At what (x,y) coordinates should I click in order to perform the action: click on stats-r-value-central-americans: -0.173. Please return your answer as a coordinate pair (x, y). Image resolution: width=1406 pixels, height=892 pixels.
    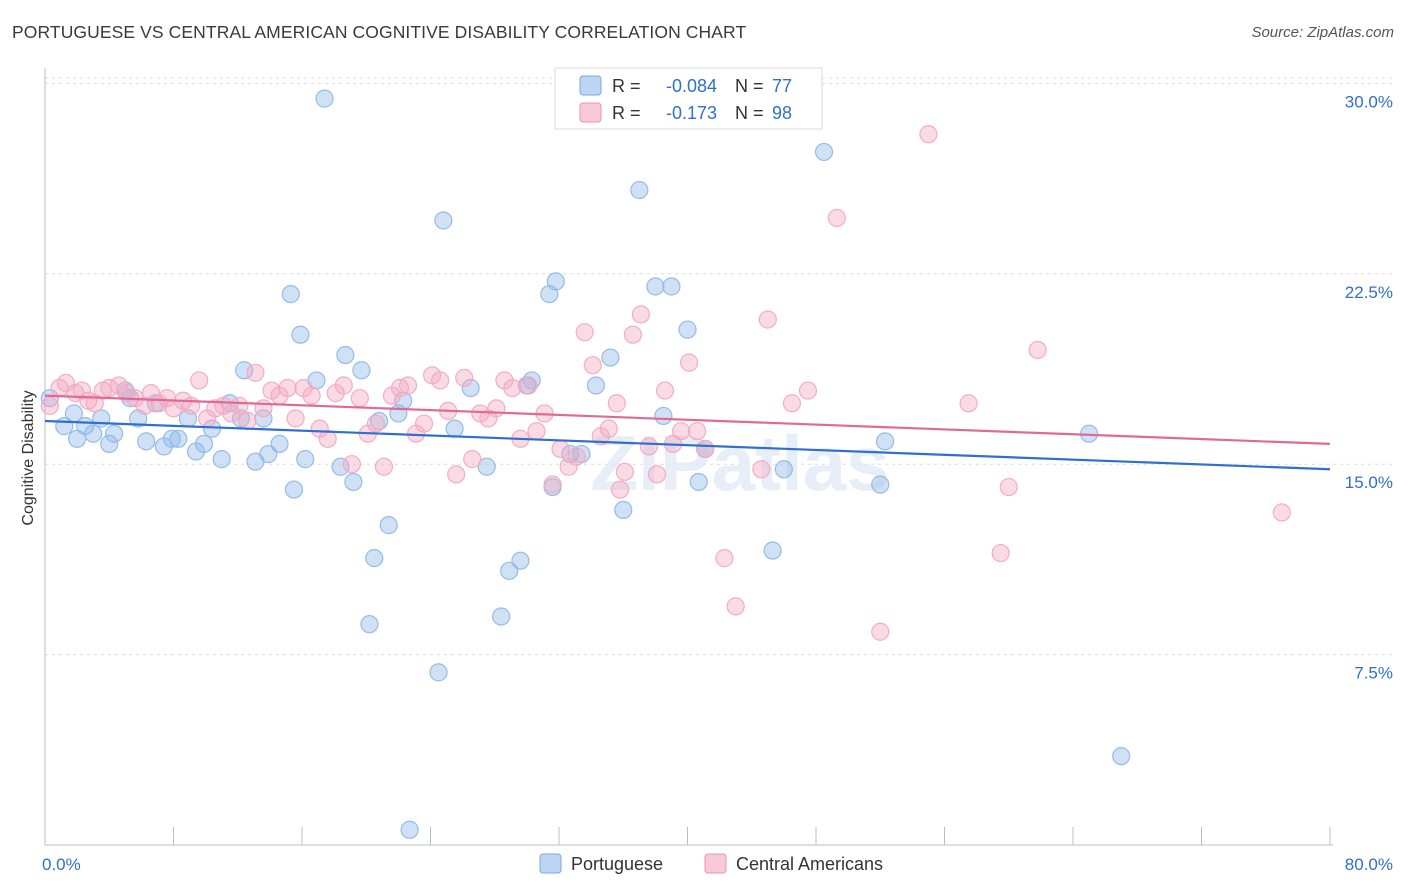
    Looking at the image, I should click on (691, 113).